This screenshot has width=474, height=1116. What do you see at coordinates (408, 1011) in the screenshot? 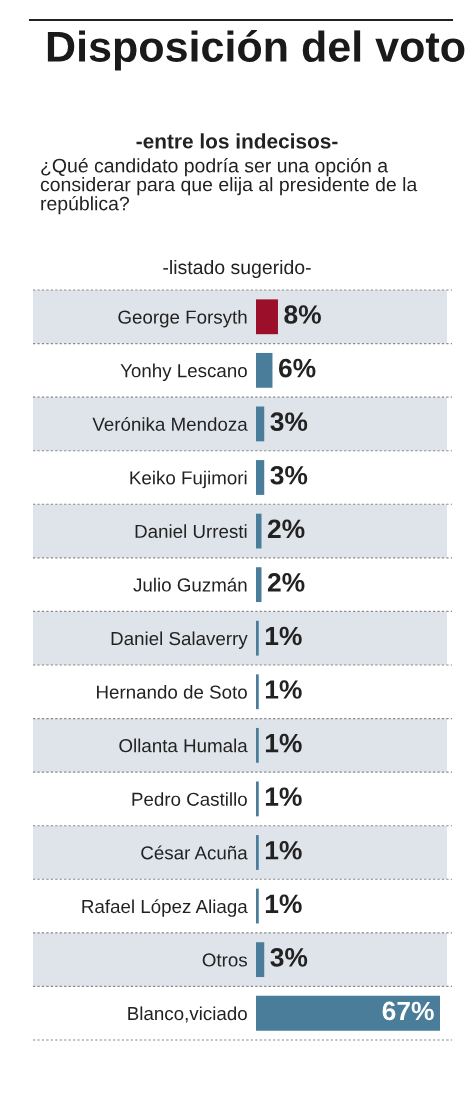
I see `data-label: 67%` at bounding box center [408, 1011].